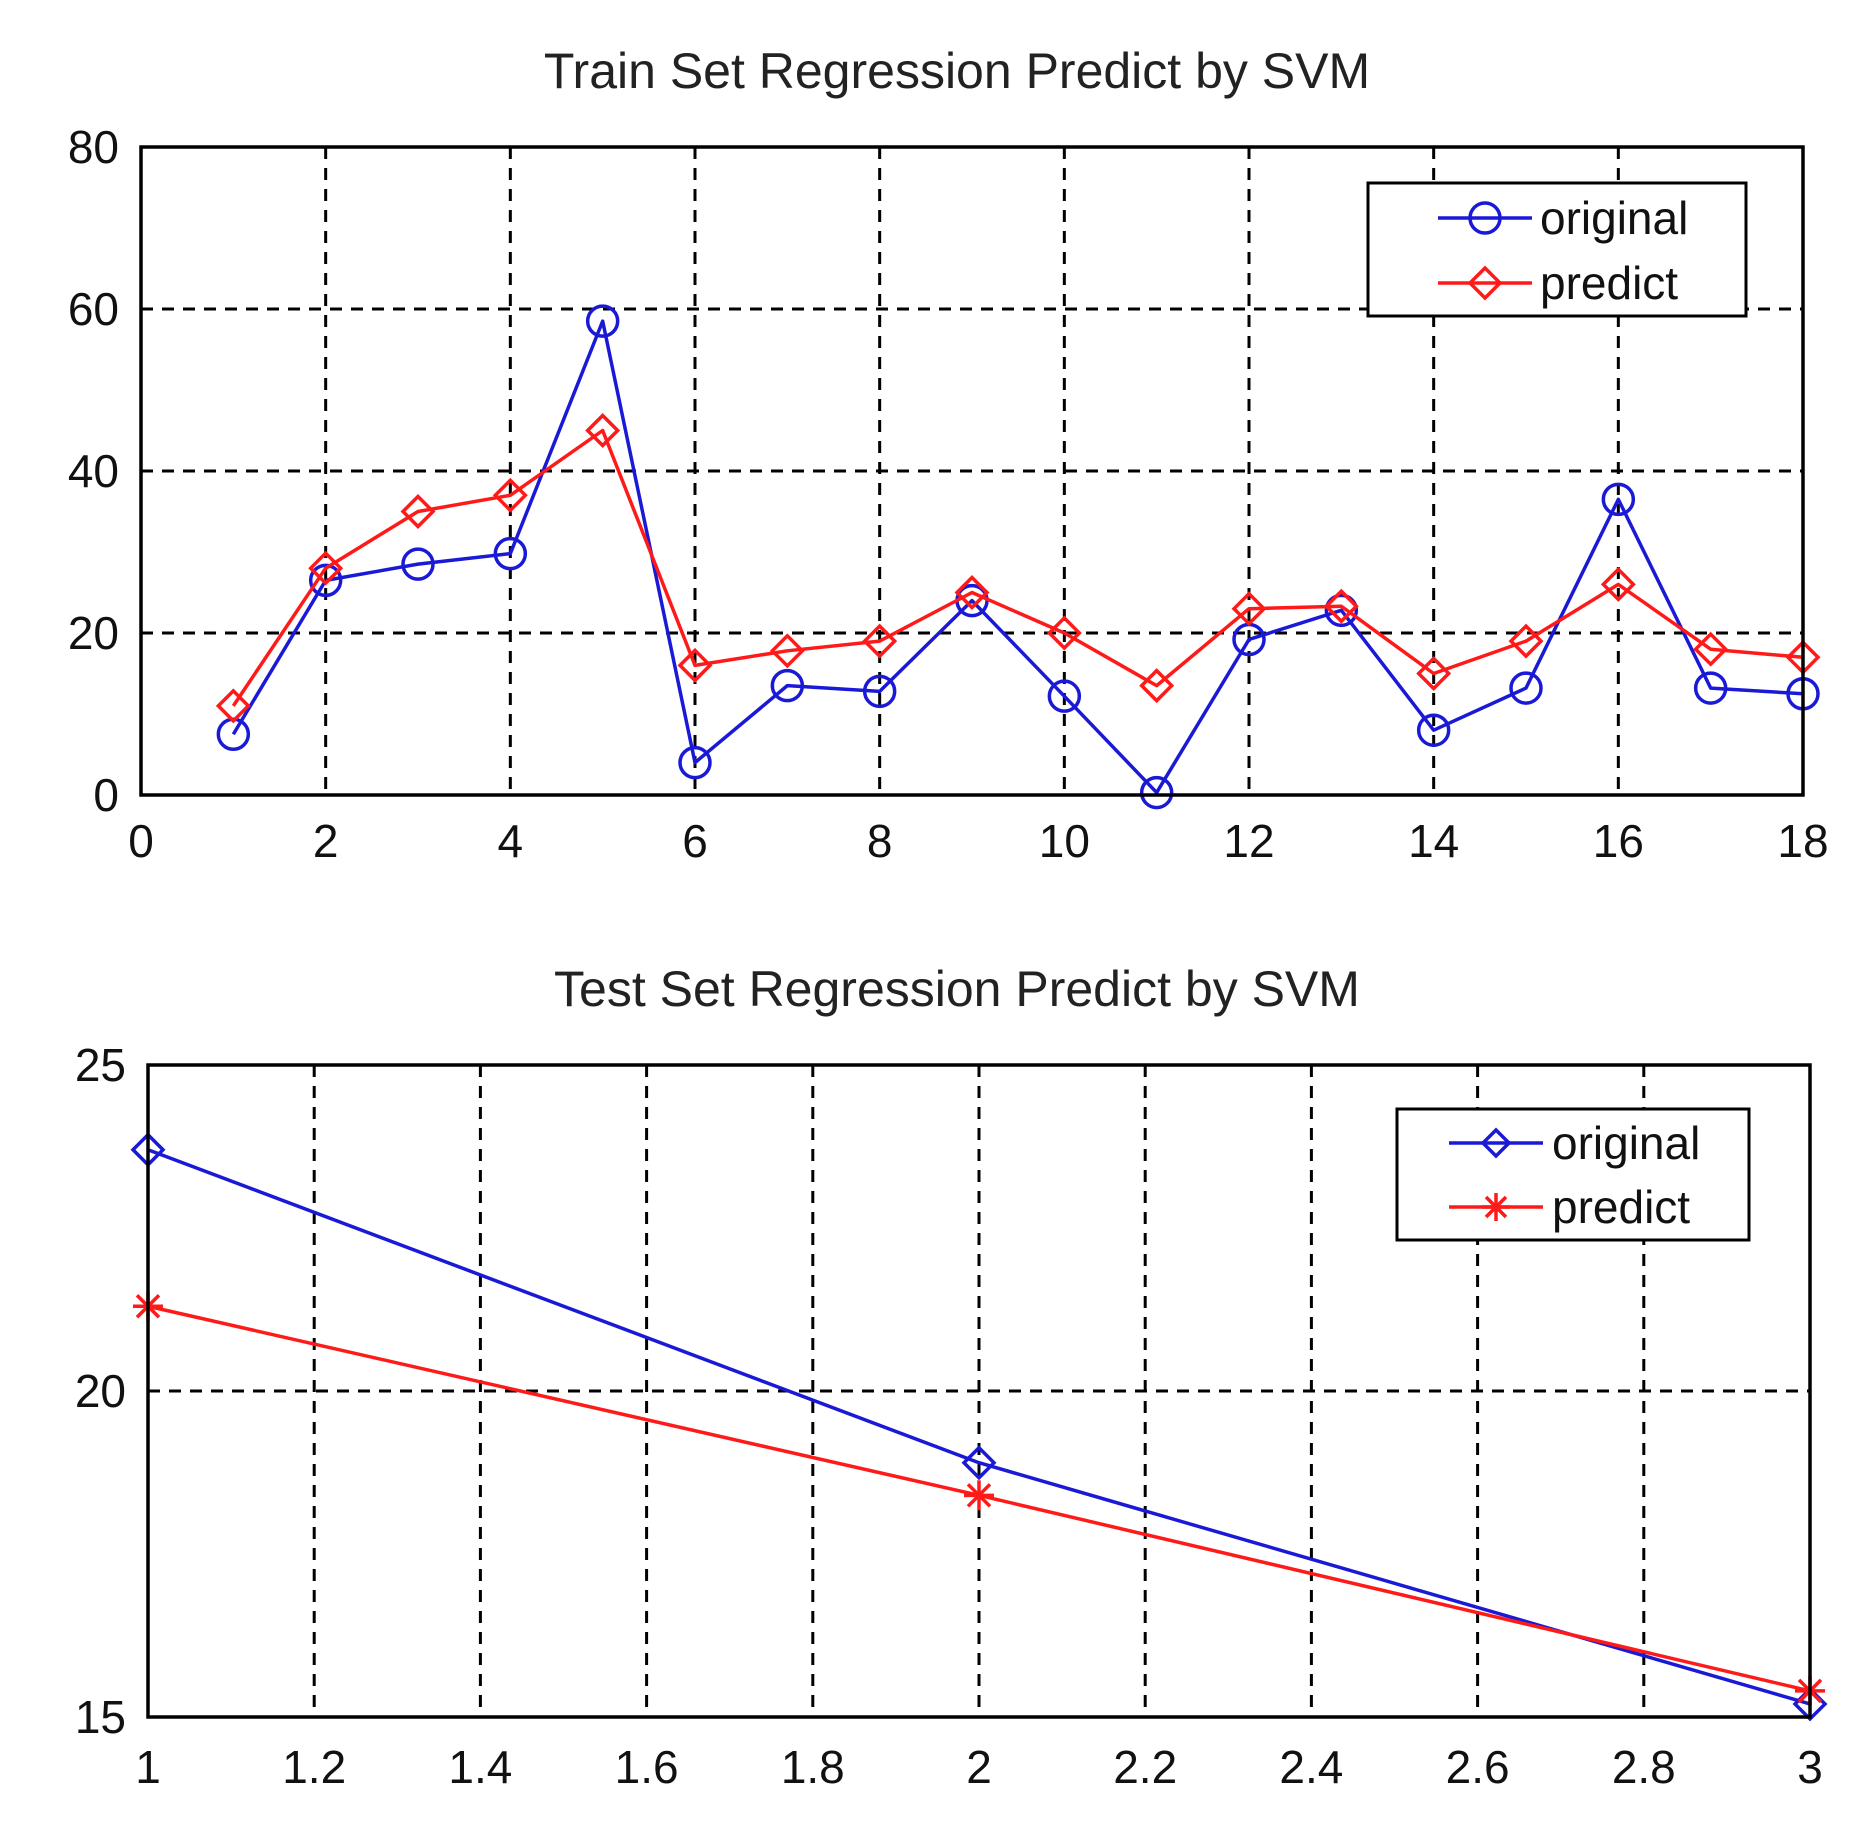 This screenshot has width=1862, height=1824. Describe the element at coordinates (1478, 1767) in the screenshot. I see `x-tick-label: 2.6` at that location.